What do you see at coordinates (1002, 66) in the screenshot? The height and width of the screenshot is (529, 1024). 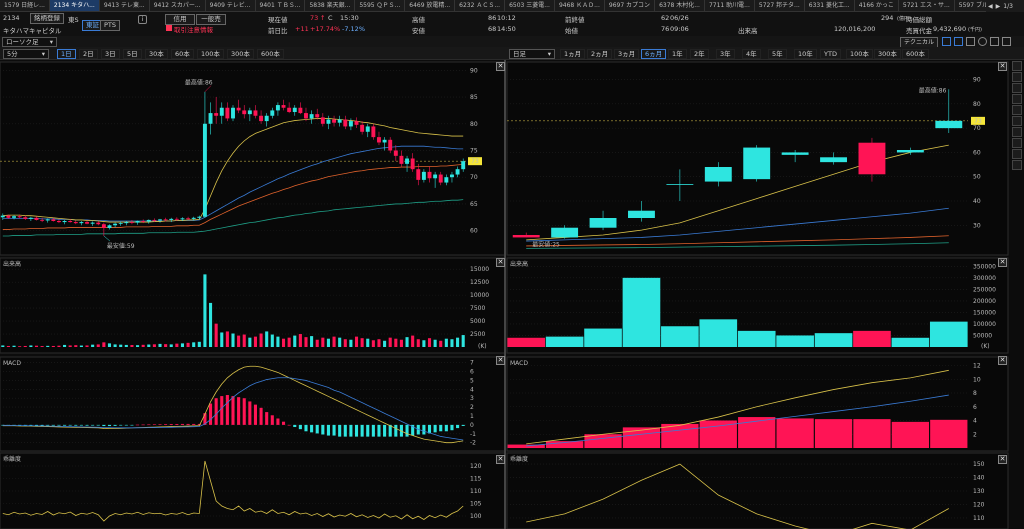 I see `right-price-close-button: ✕` at bounding box center [1002, 66].